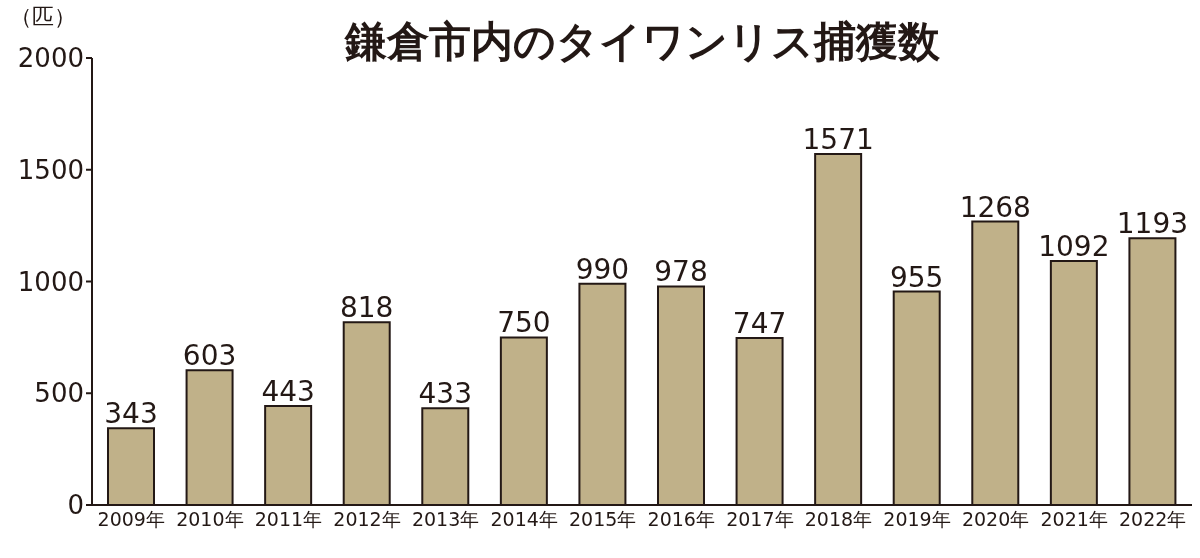 The width and height of the screenshot is (1200, 558). Describe the element at coordinates (1074, 519) in the screenshot. I see `x-tick-label: 2021年` at that location.